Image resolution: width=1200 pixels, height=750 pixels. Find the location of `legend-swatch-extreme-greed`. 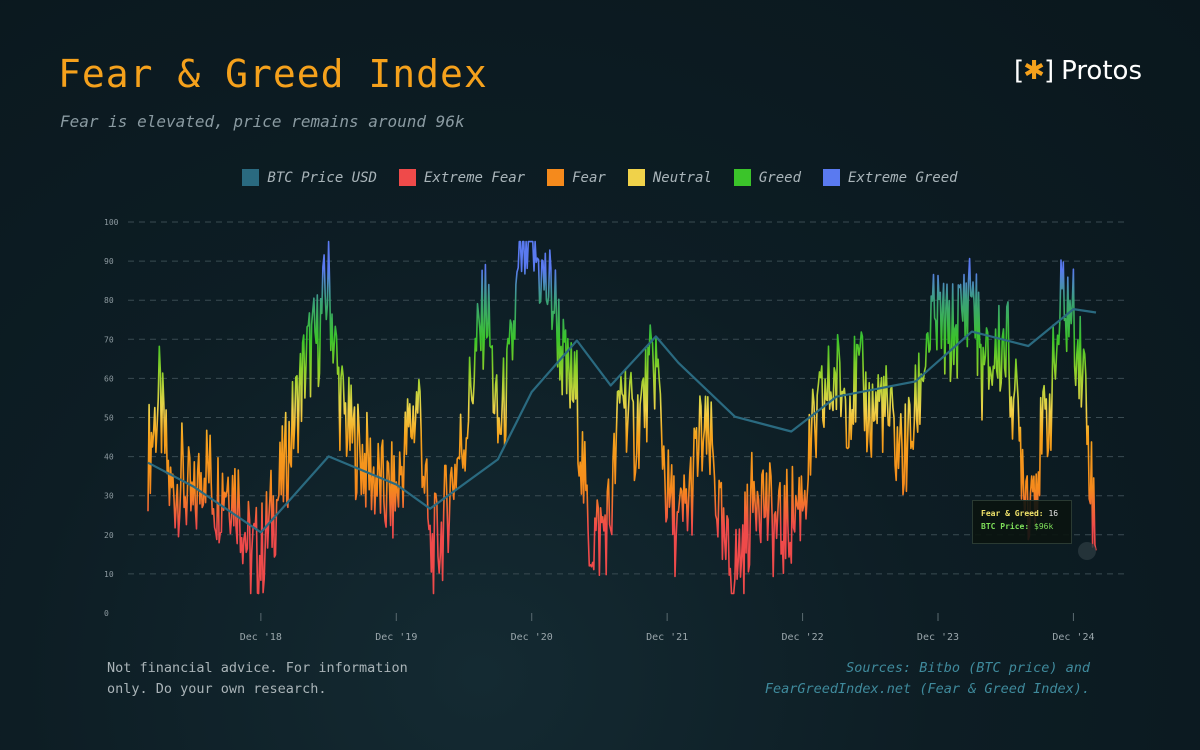

legend-swatch-extreme-greed is located at coordinates (832, 177).